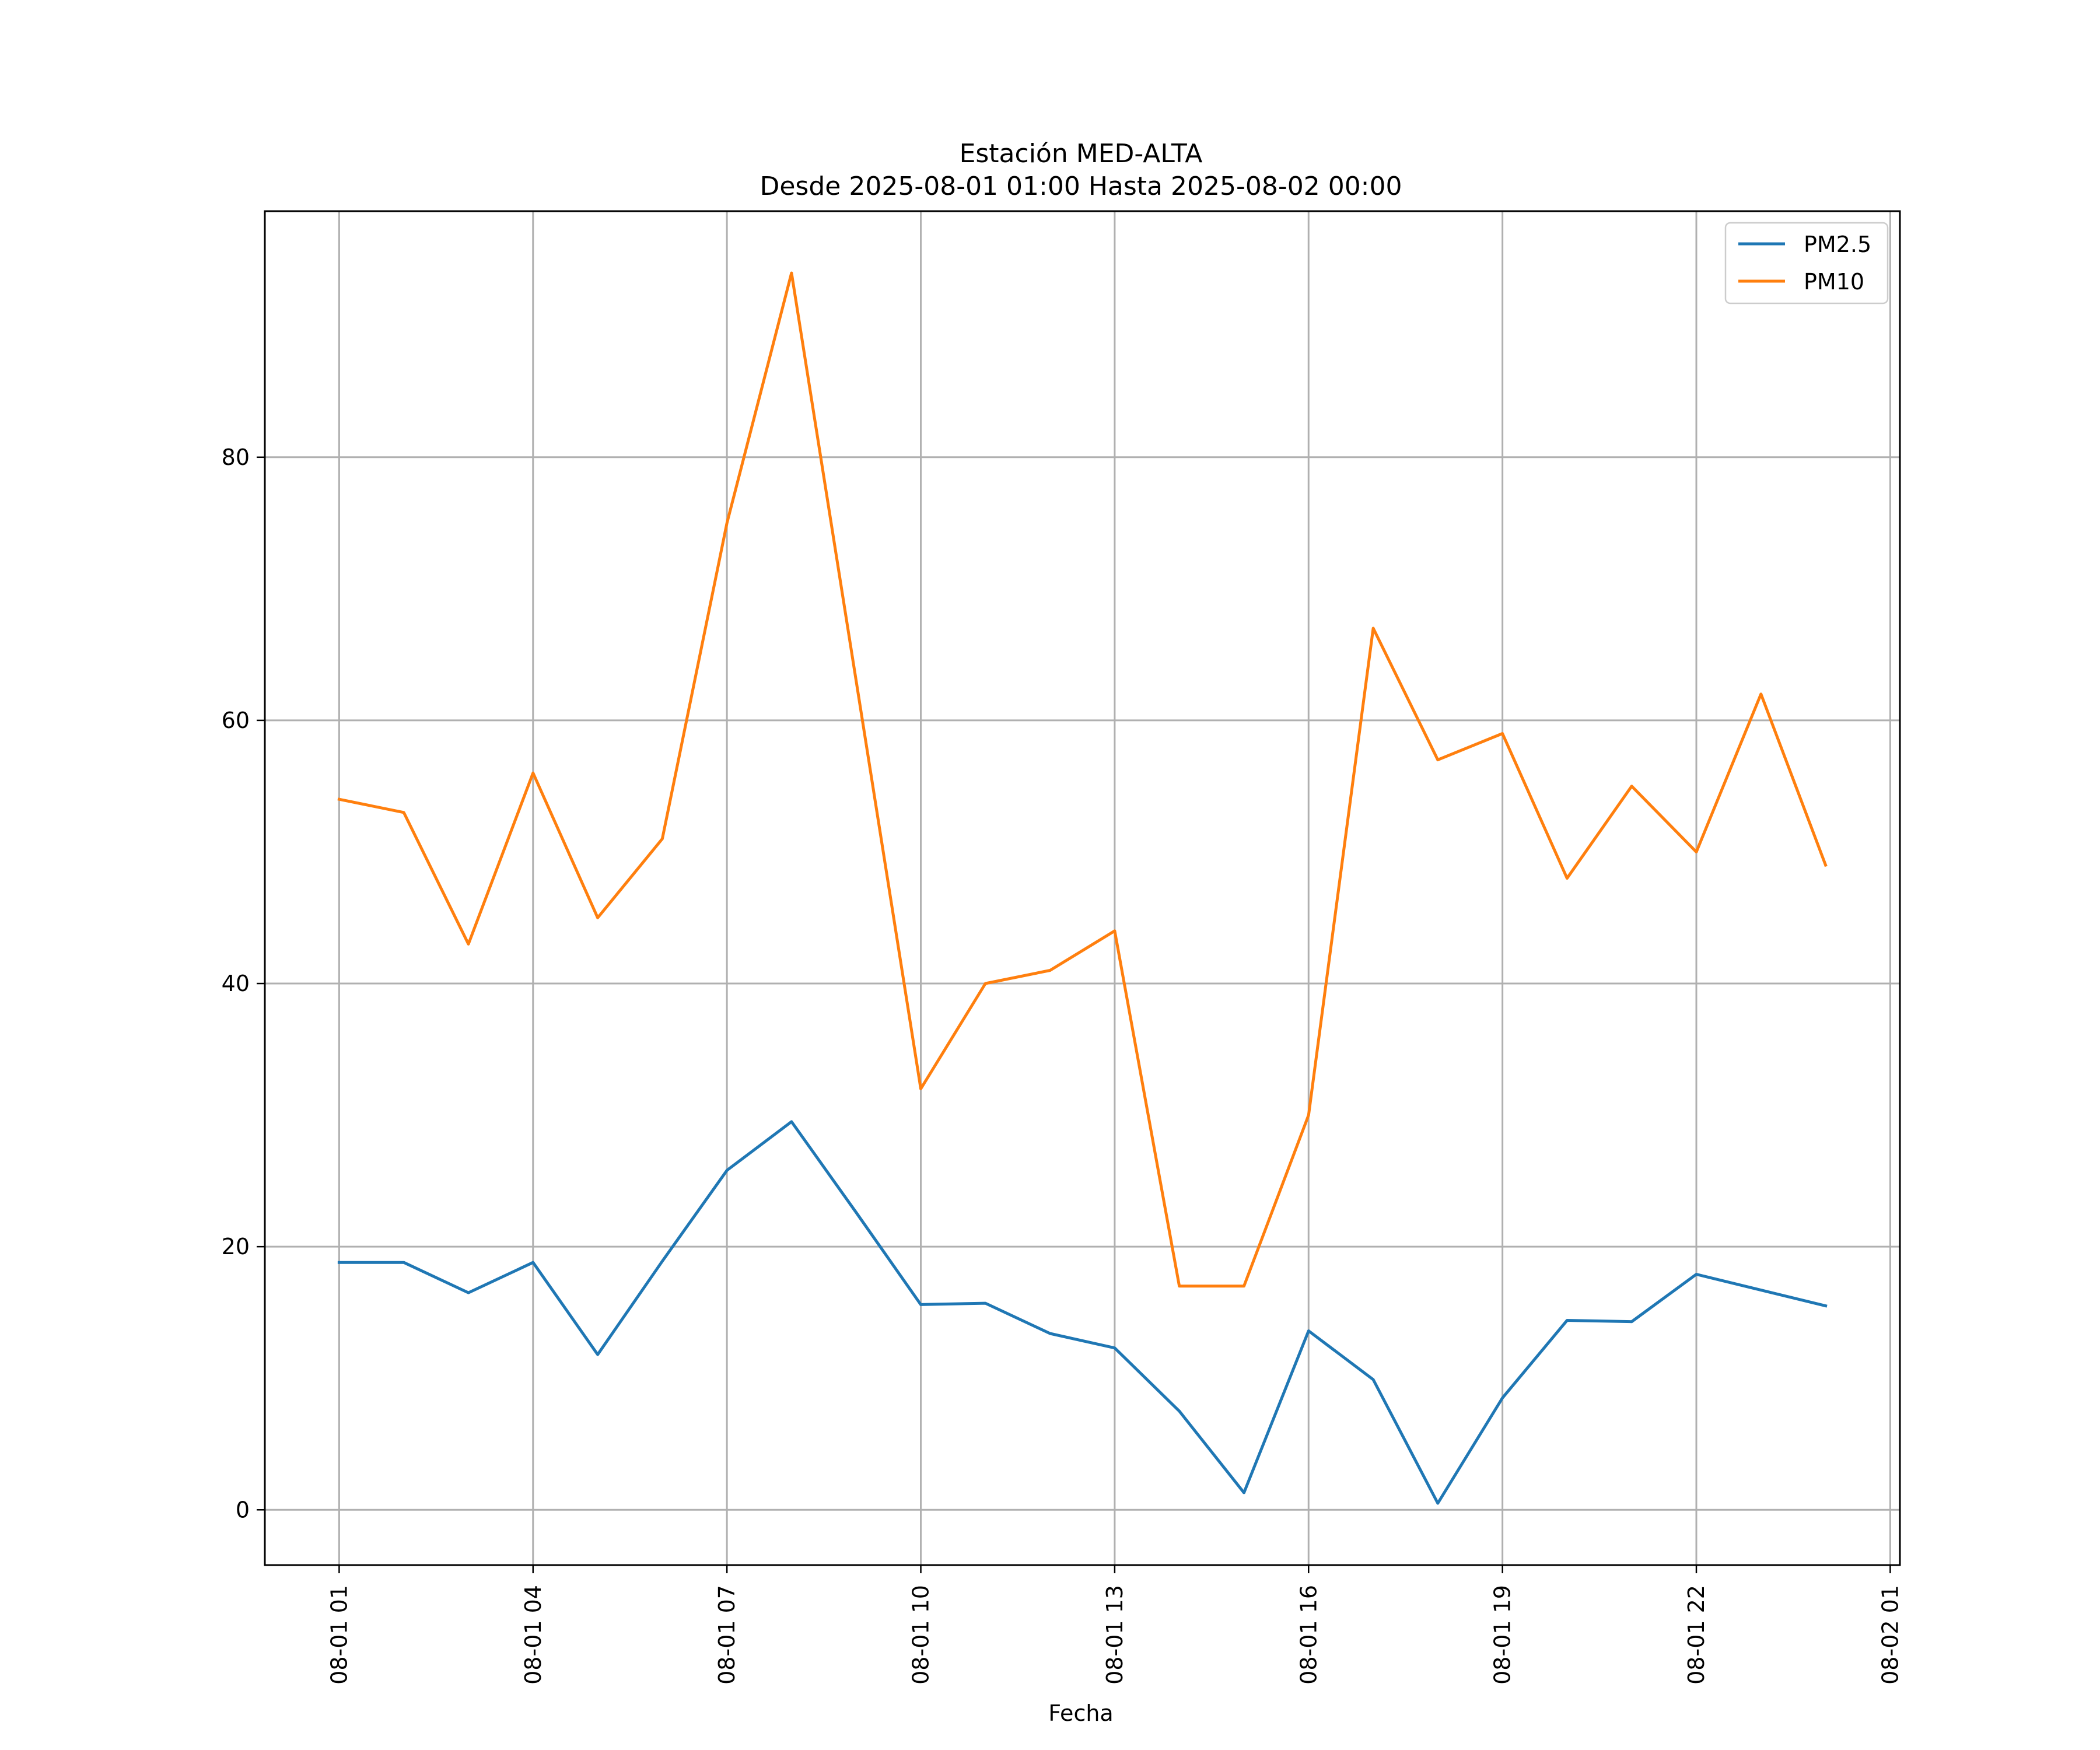  I want to click on x-tick-label: 08-01 10, so click(921, 1635).